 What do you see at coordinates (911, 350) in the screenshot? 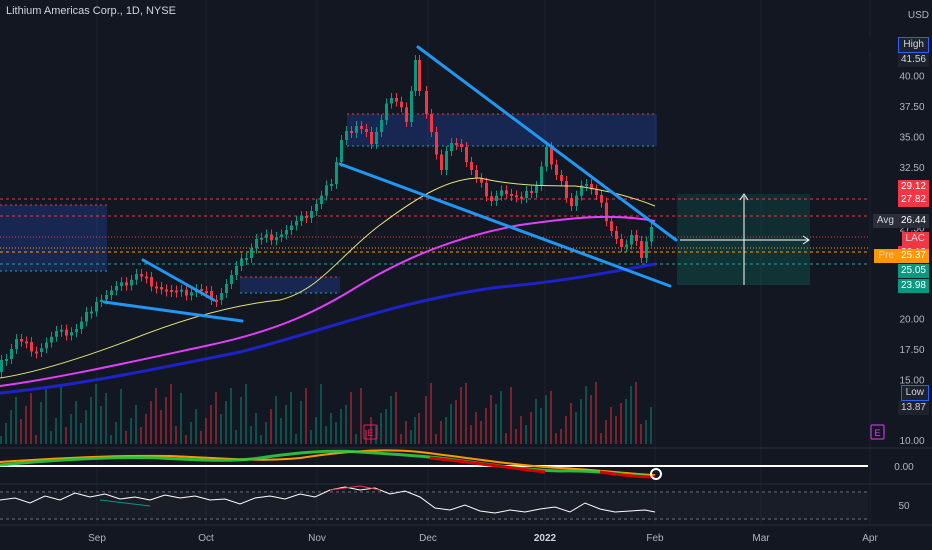
I see `price-tick-label: 17.50` at bounding box center [911, 350].